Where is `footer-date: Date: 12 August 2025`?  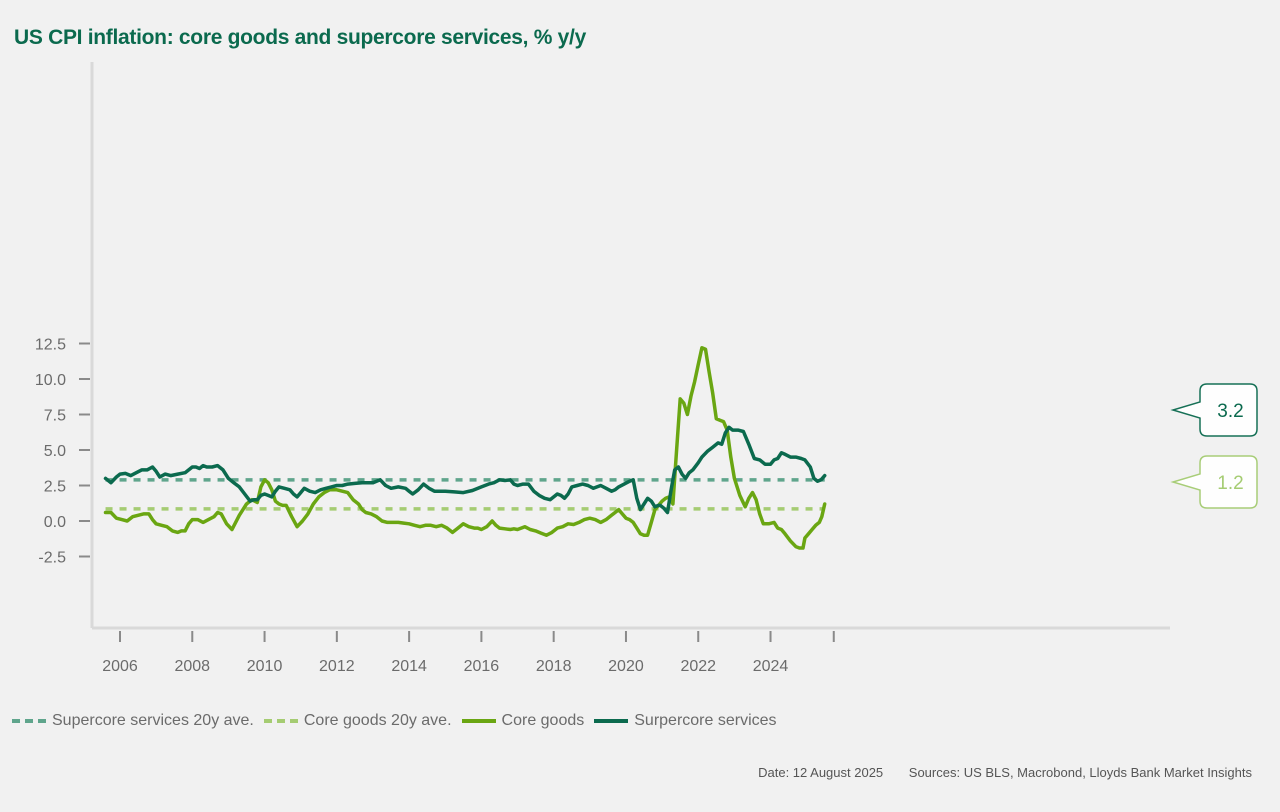
footer-date: Date: 12 August 2025 is located at coordinates (821, 772).